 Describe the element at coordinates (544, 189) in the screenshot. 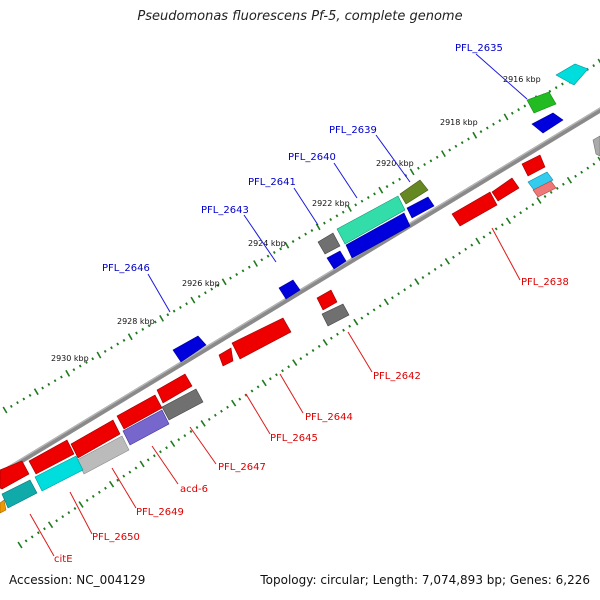

I see `gene-glyph-pfl-2637c` at that location.